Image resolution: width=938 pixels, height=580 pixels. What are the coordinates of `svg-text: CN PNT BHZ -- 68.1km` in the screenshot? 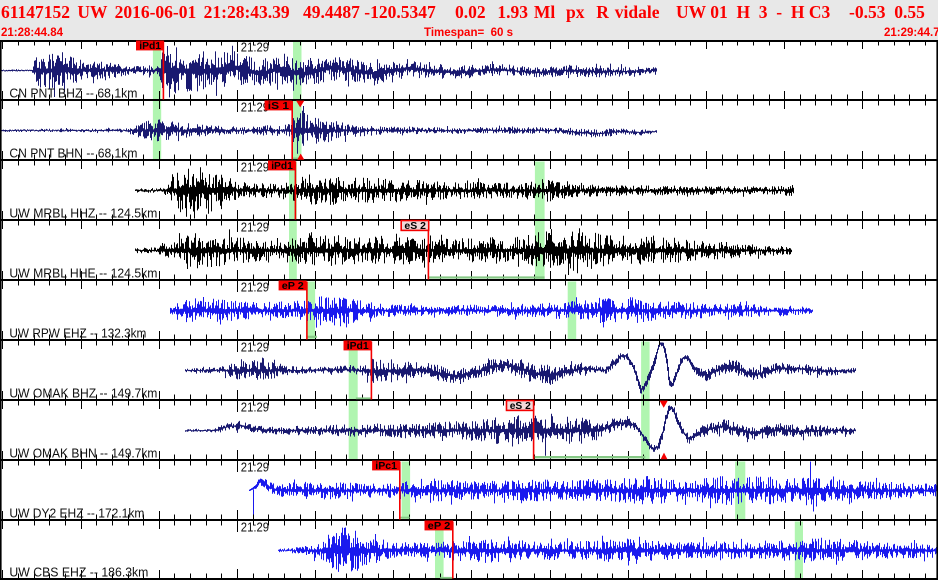 It's located at (73, 93).